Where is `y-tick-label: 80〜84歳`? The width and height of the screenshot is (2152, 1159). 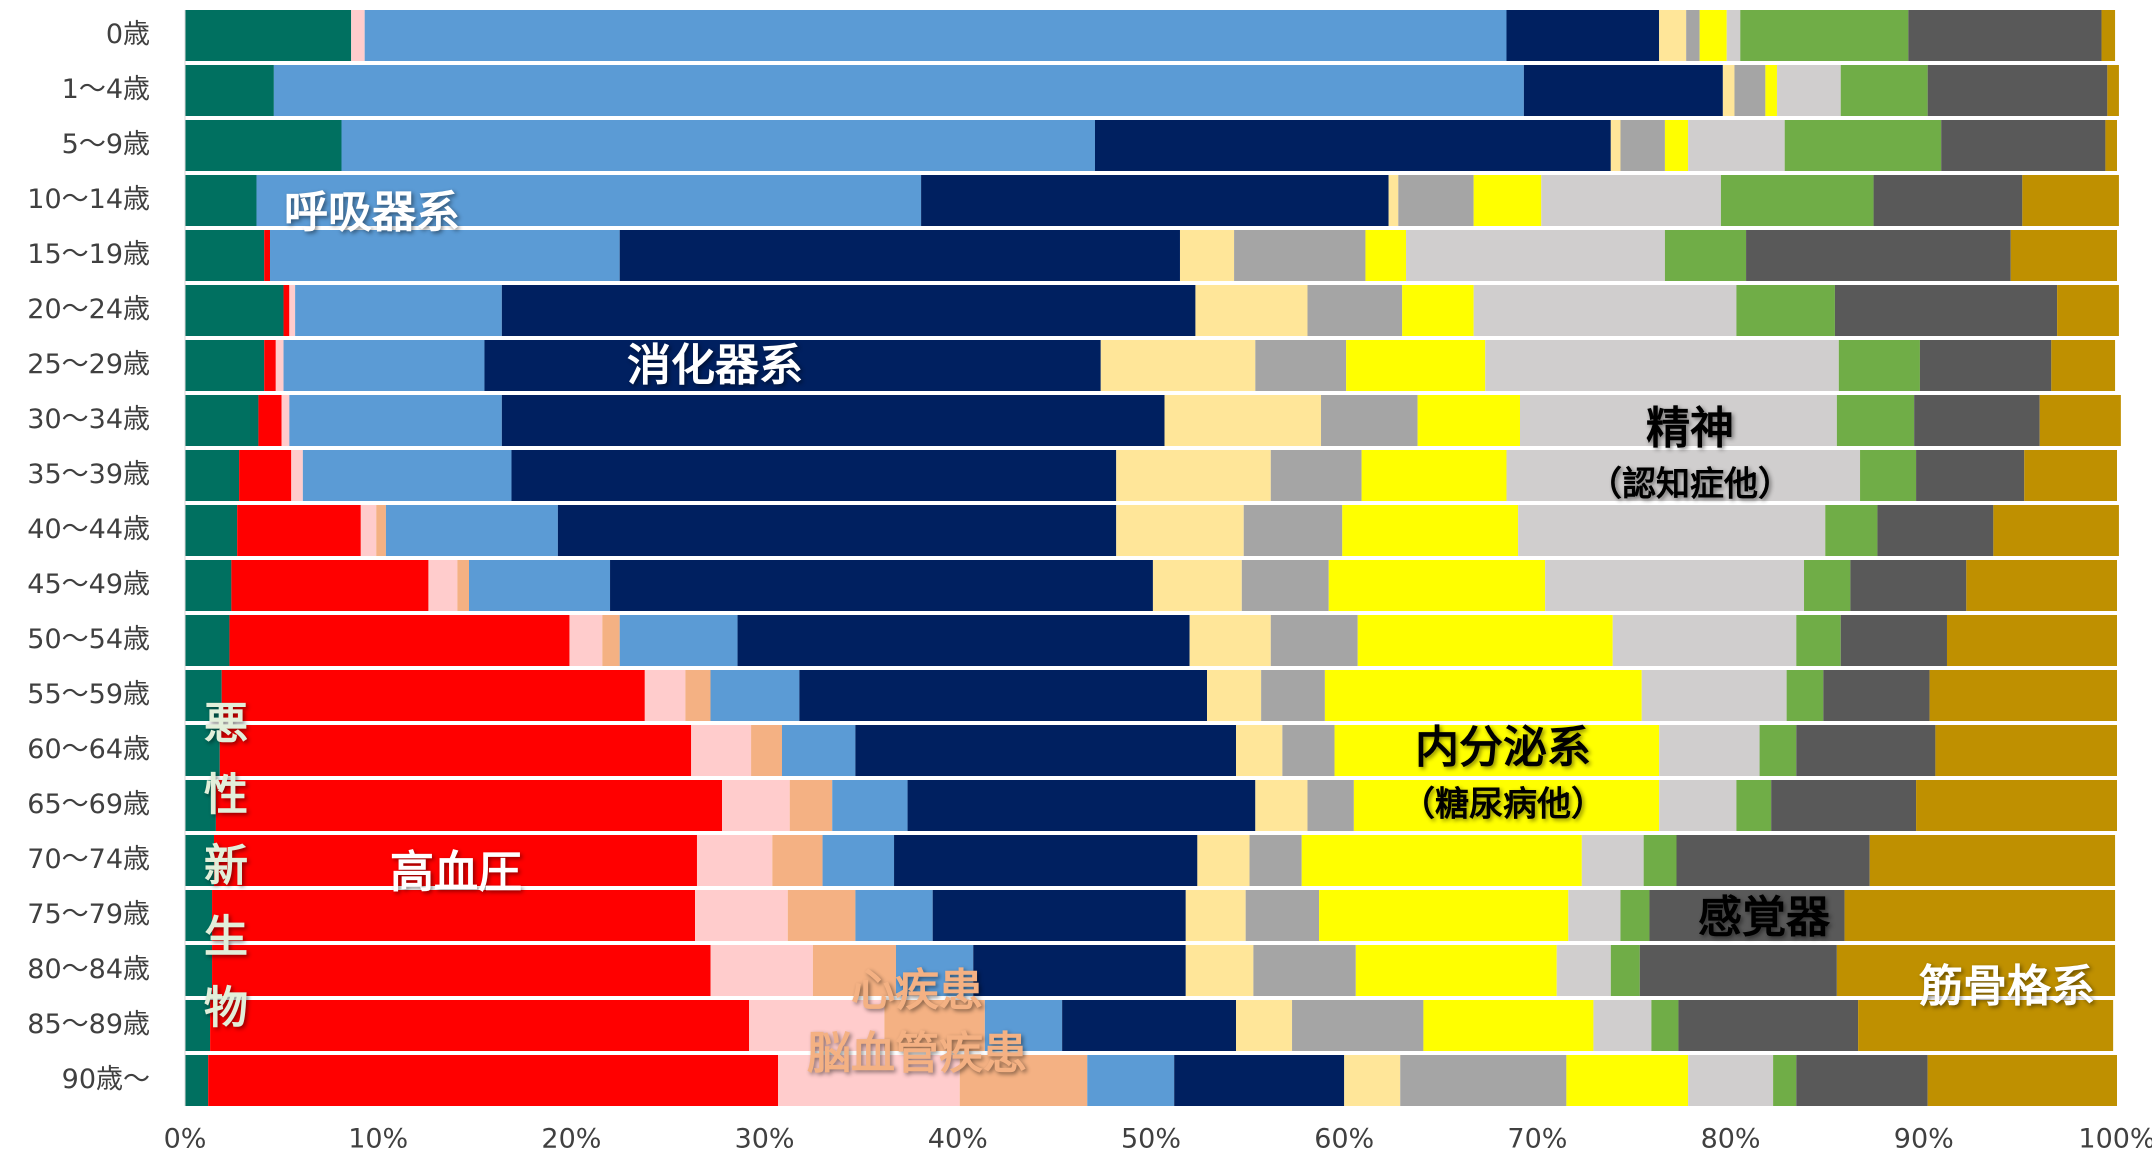
y-tick-label: 80〜84歳 is located at coordinates (88, 969).